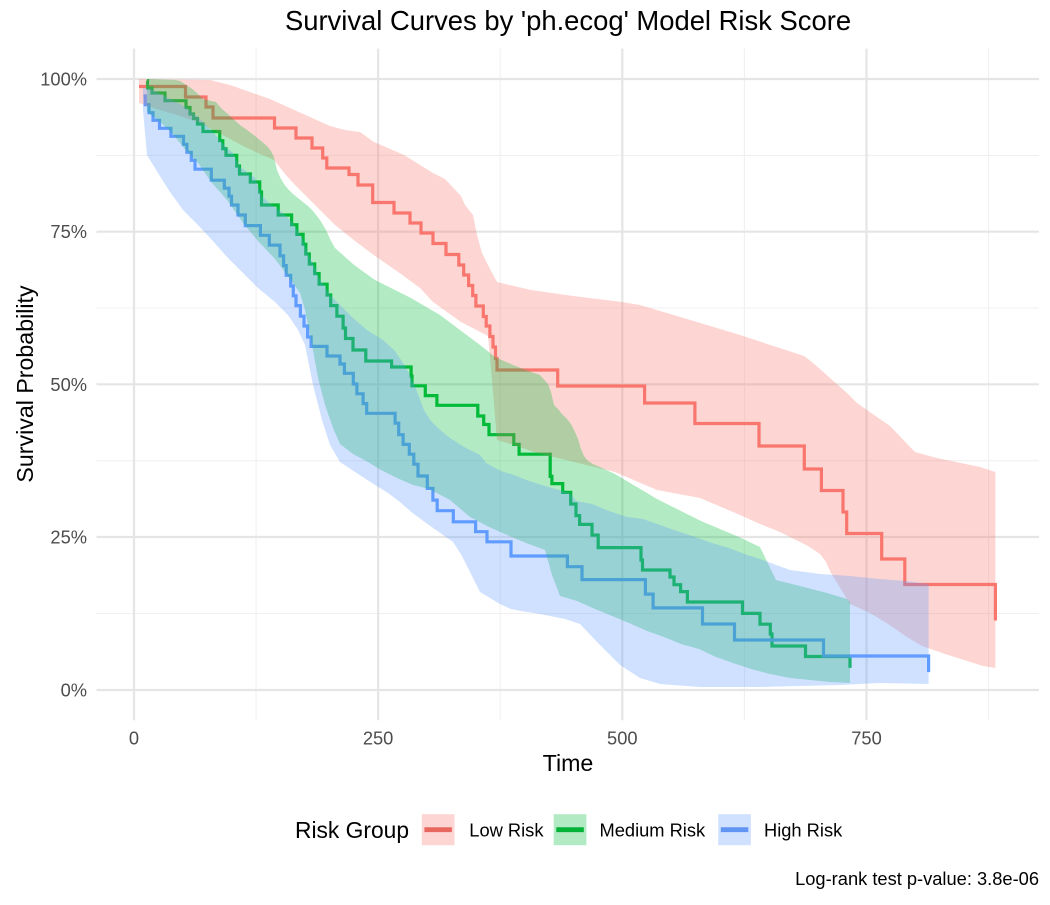  I want to click on svg-text: 250, so click(378, 738).